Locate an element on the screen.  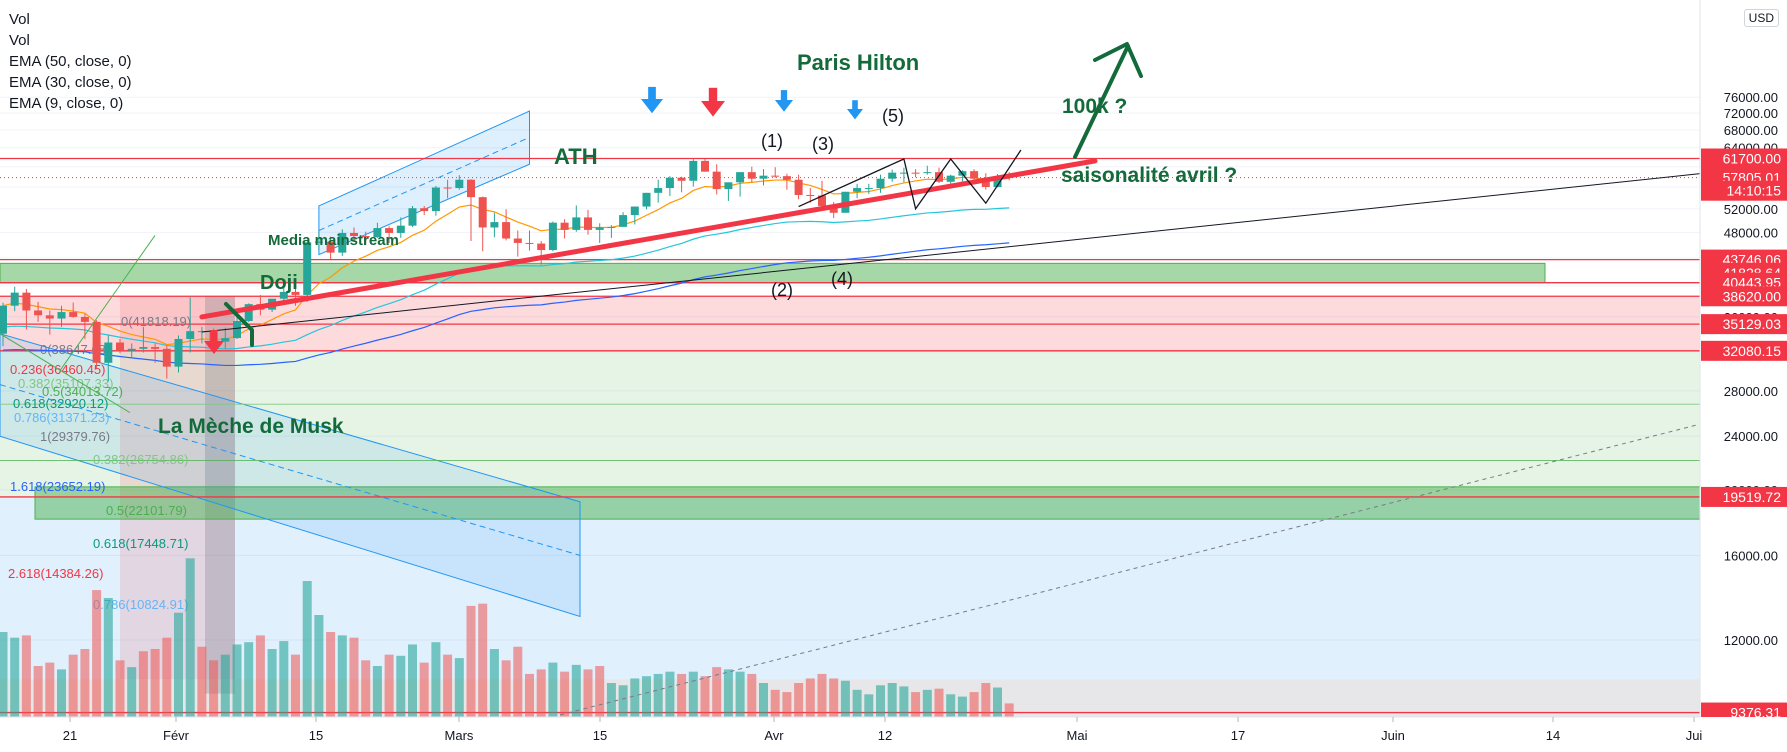
wave-label: (1) is located at coordinates (772, 141).